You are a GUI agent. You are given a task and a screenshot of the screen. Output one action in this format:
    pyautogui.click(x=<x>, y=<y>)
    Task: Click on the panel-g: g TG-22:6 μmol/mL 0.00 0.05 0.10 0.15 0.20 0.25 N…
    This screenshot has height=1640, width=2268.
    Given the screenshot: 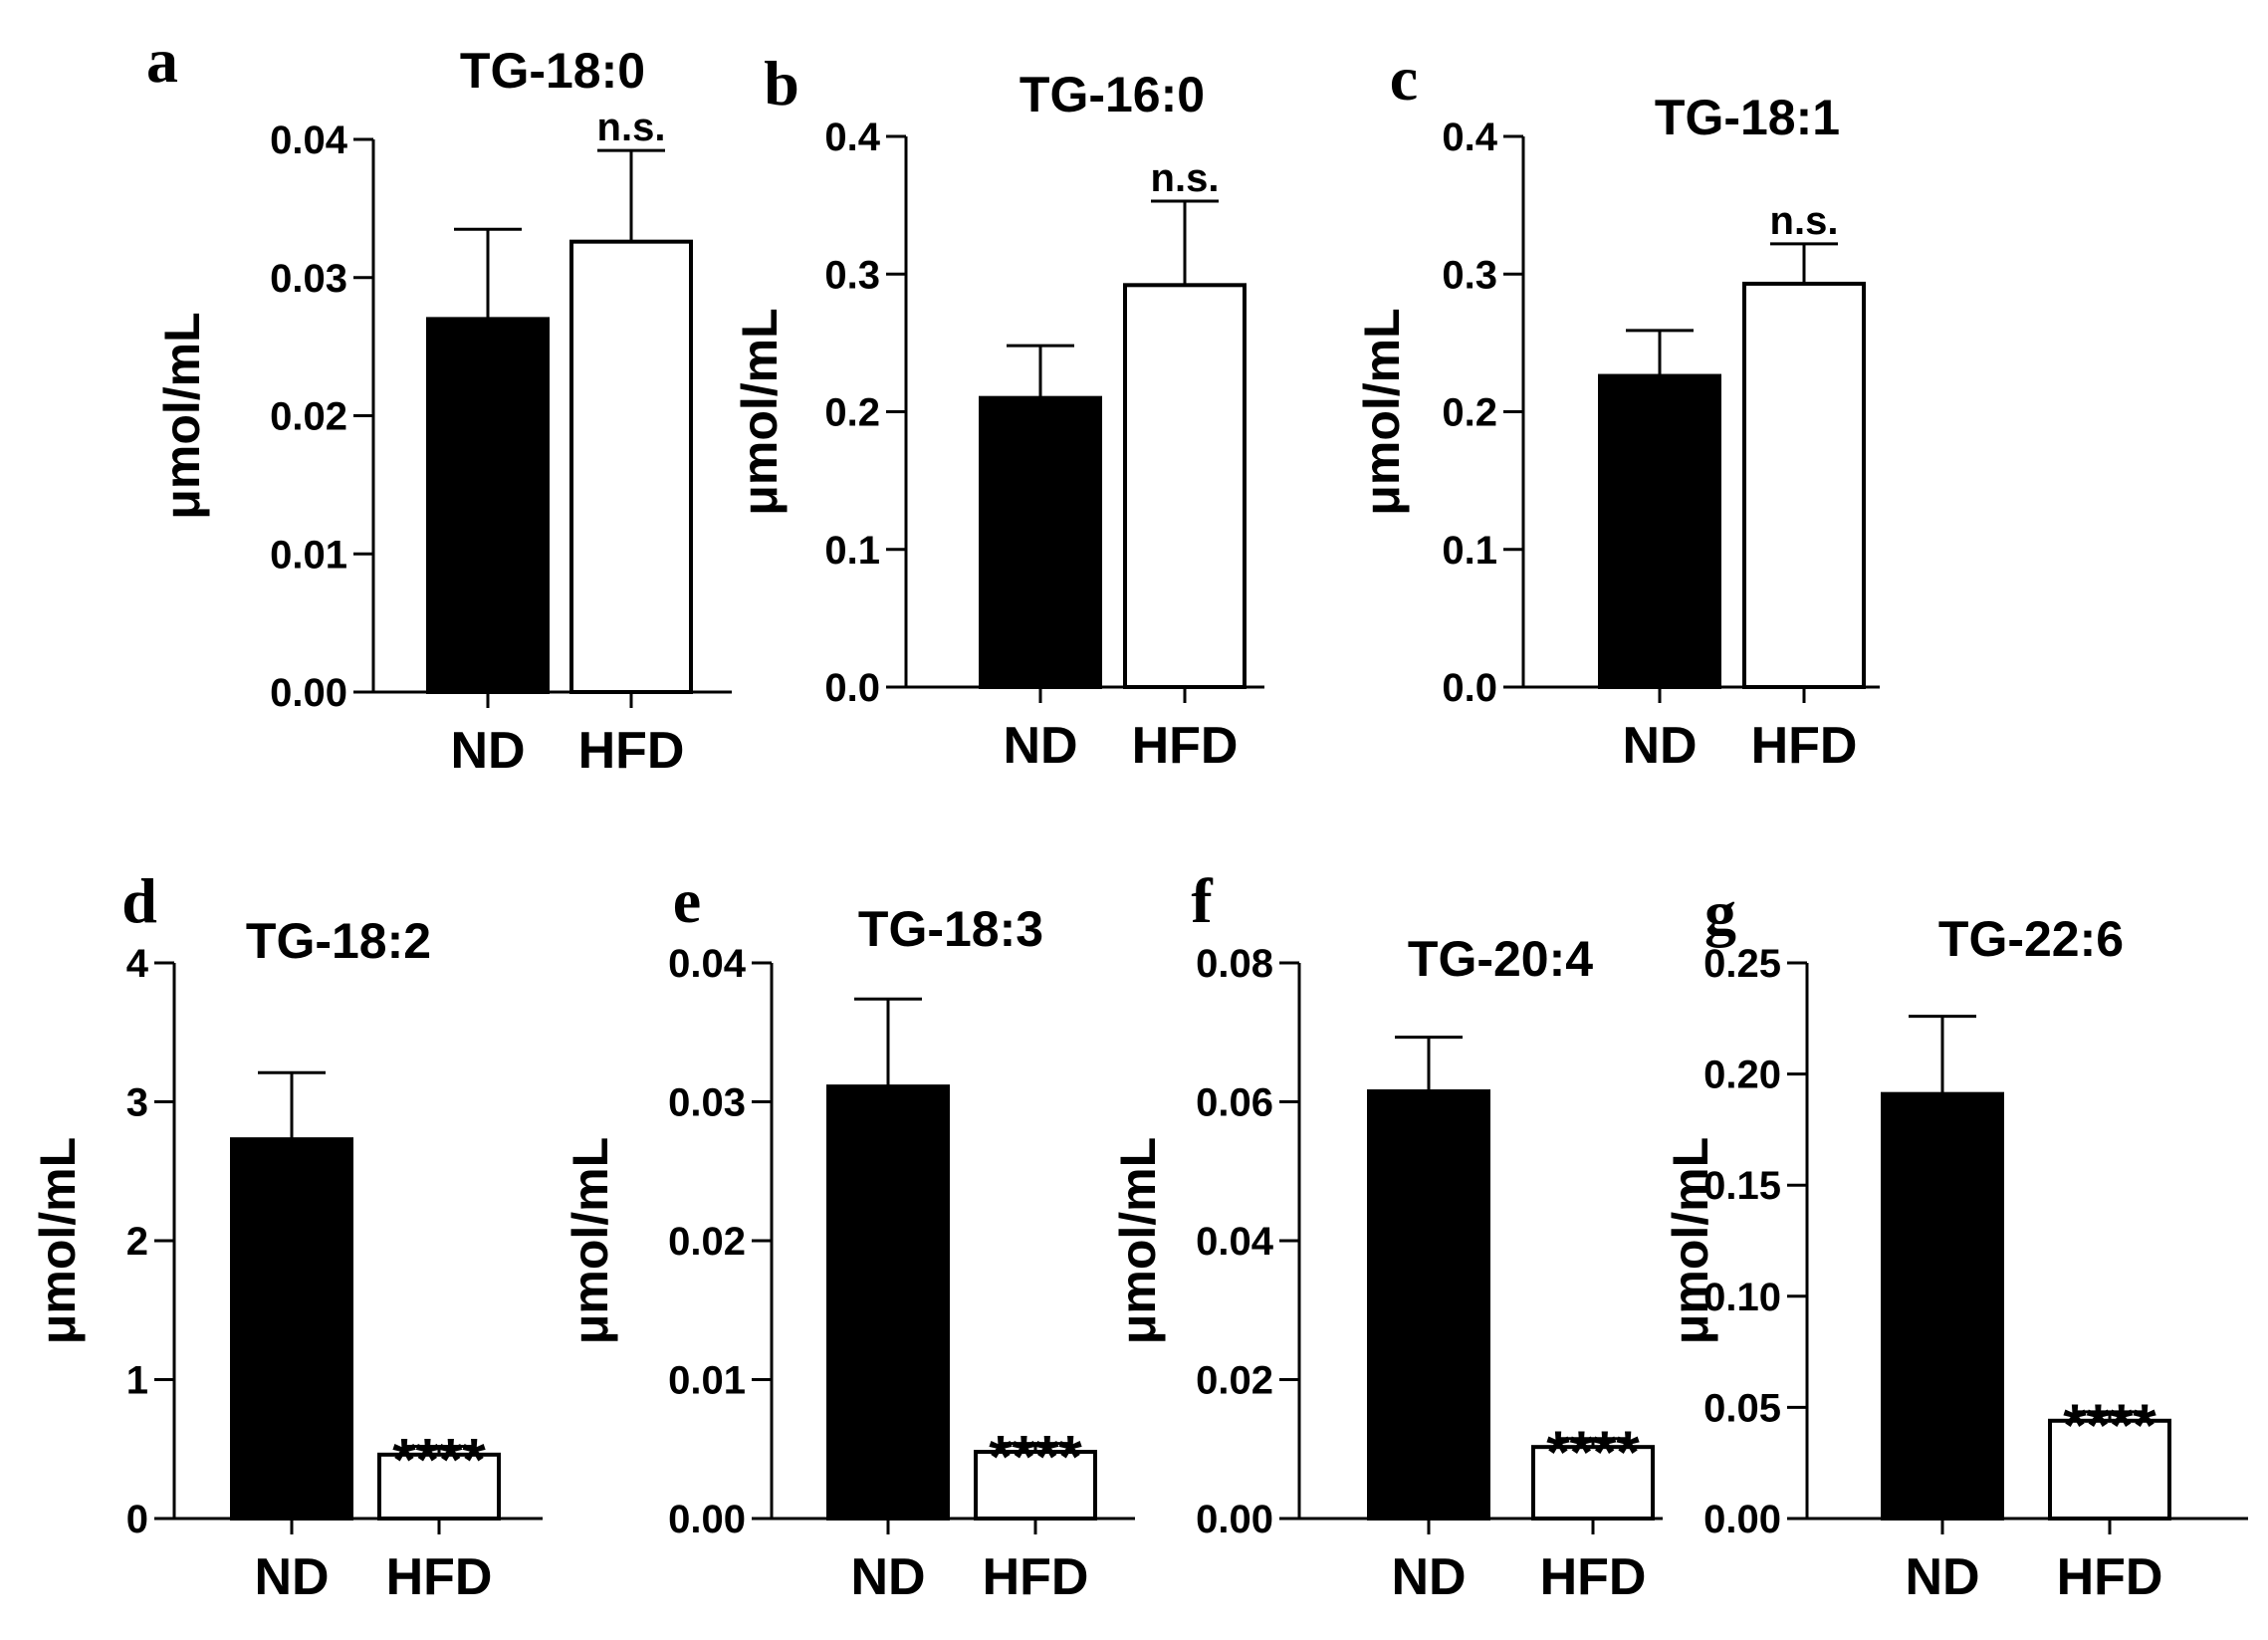 What is the action you would take?
    pyautogui.click(x=1955, y=1241)
    